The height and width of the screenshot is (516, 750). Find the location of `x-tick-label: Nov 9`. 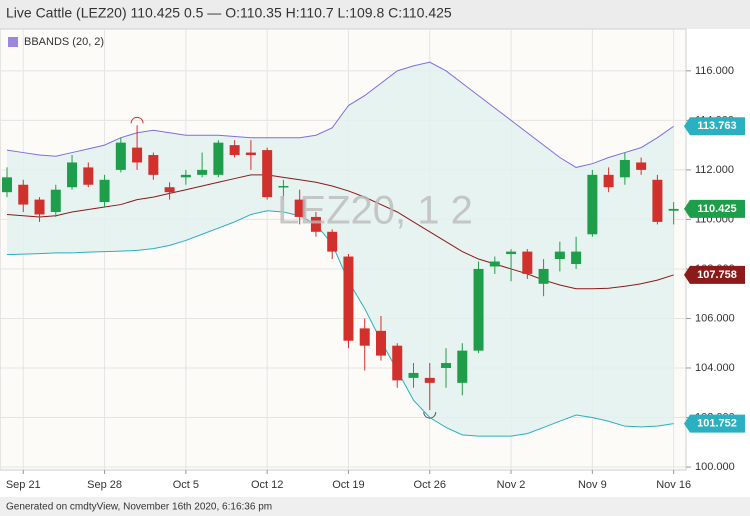

x-tick-label: Nov 9 is located at coordinates (592, 485).